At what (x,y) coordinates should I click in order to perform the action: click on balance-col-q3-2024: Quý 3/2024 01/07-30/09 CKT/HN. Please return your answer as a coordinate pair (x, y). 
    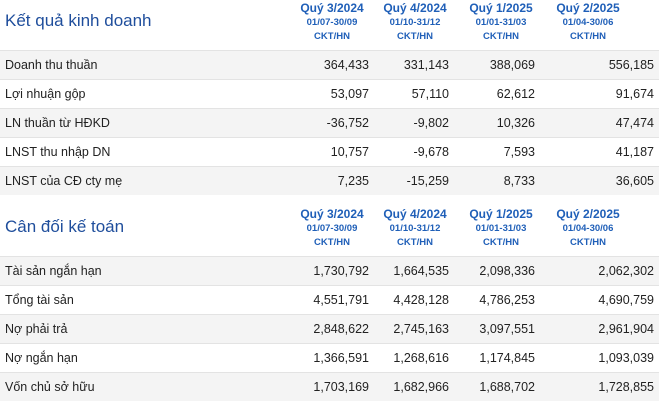
    Looking at the image, I should click on (332, 228).